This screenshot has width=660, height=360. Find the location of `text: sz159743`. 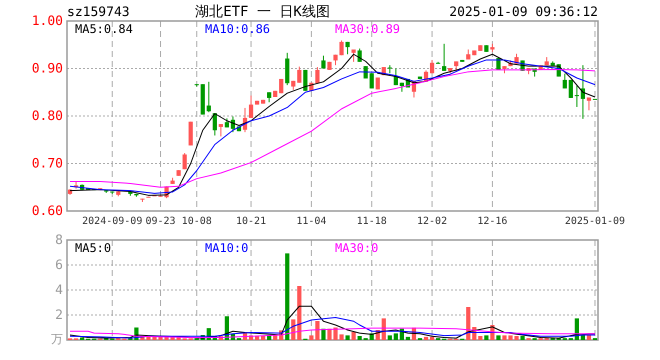

text: sz159743 is located at coordinates (98, 12).